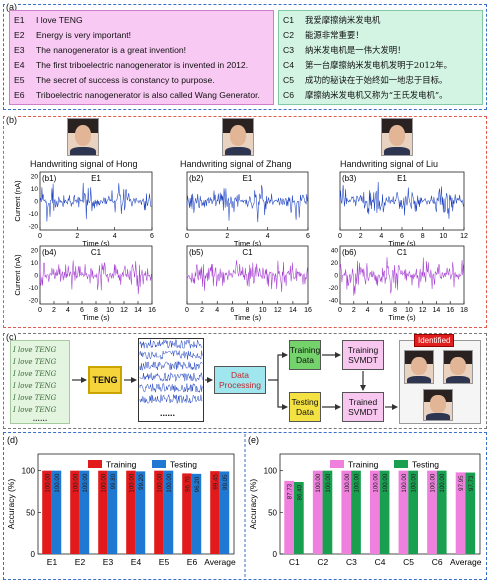 The height and width of the screenshot is (582, 490). What do you see at coordinates (349, 252) in the screenshot?
I see `subplot-tag: (b6)` at bounding box center [349, 252].